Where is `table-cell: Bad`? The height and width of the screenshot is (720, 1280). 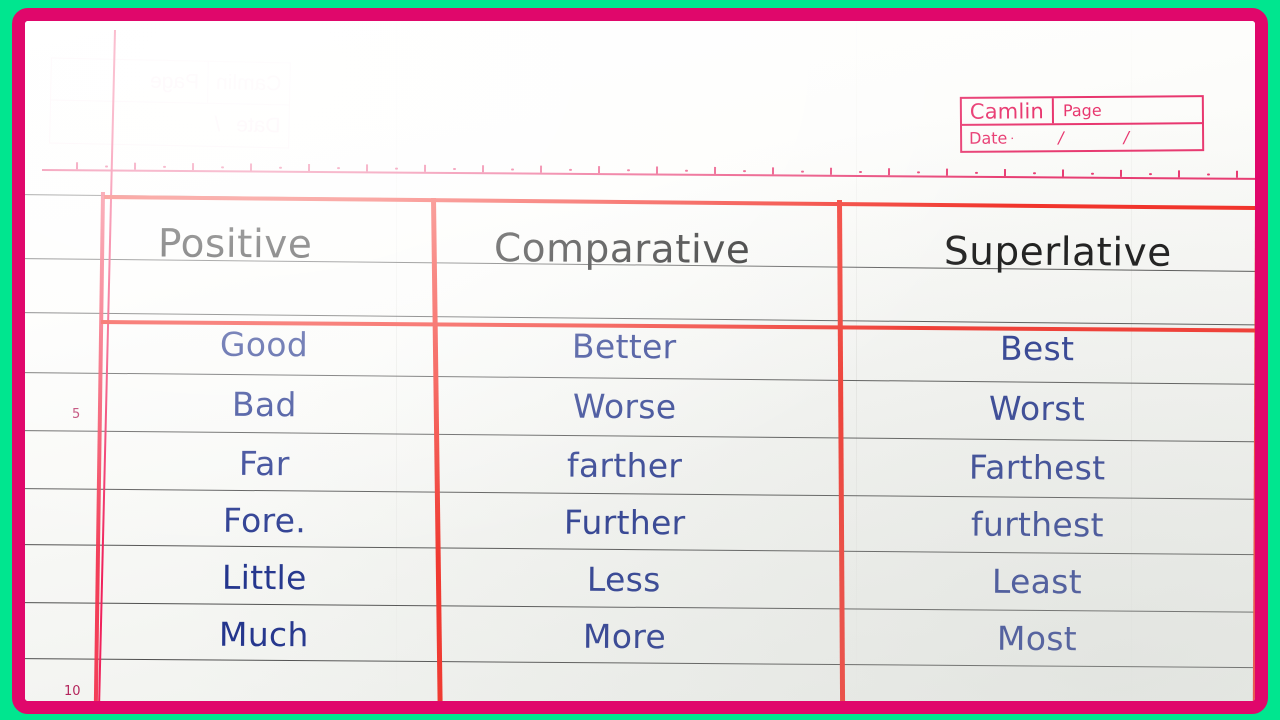
table-cell: Bad is located at coordinates (264, 404).